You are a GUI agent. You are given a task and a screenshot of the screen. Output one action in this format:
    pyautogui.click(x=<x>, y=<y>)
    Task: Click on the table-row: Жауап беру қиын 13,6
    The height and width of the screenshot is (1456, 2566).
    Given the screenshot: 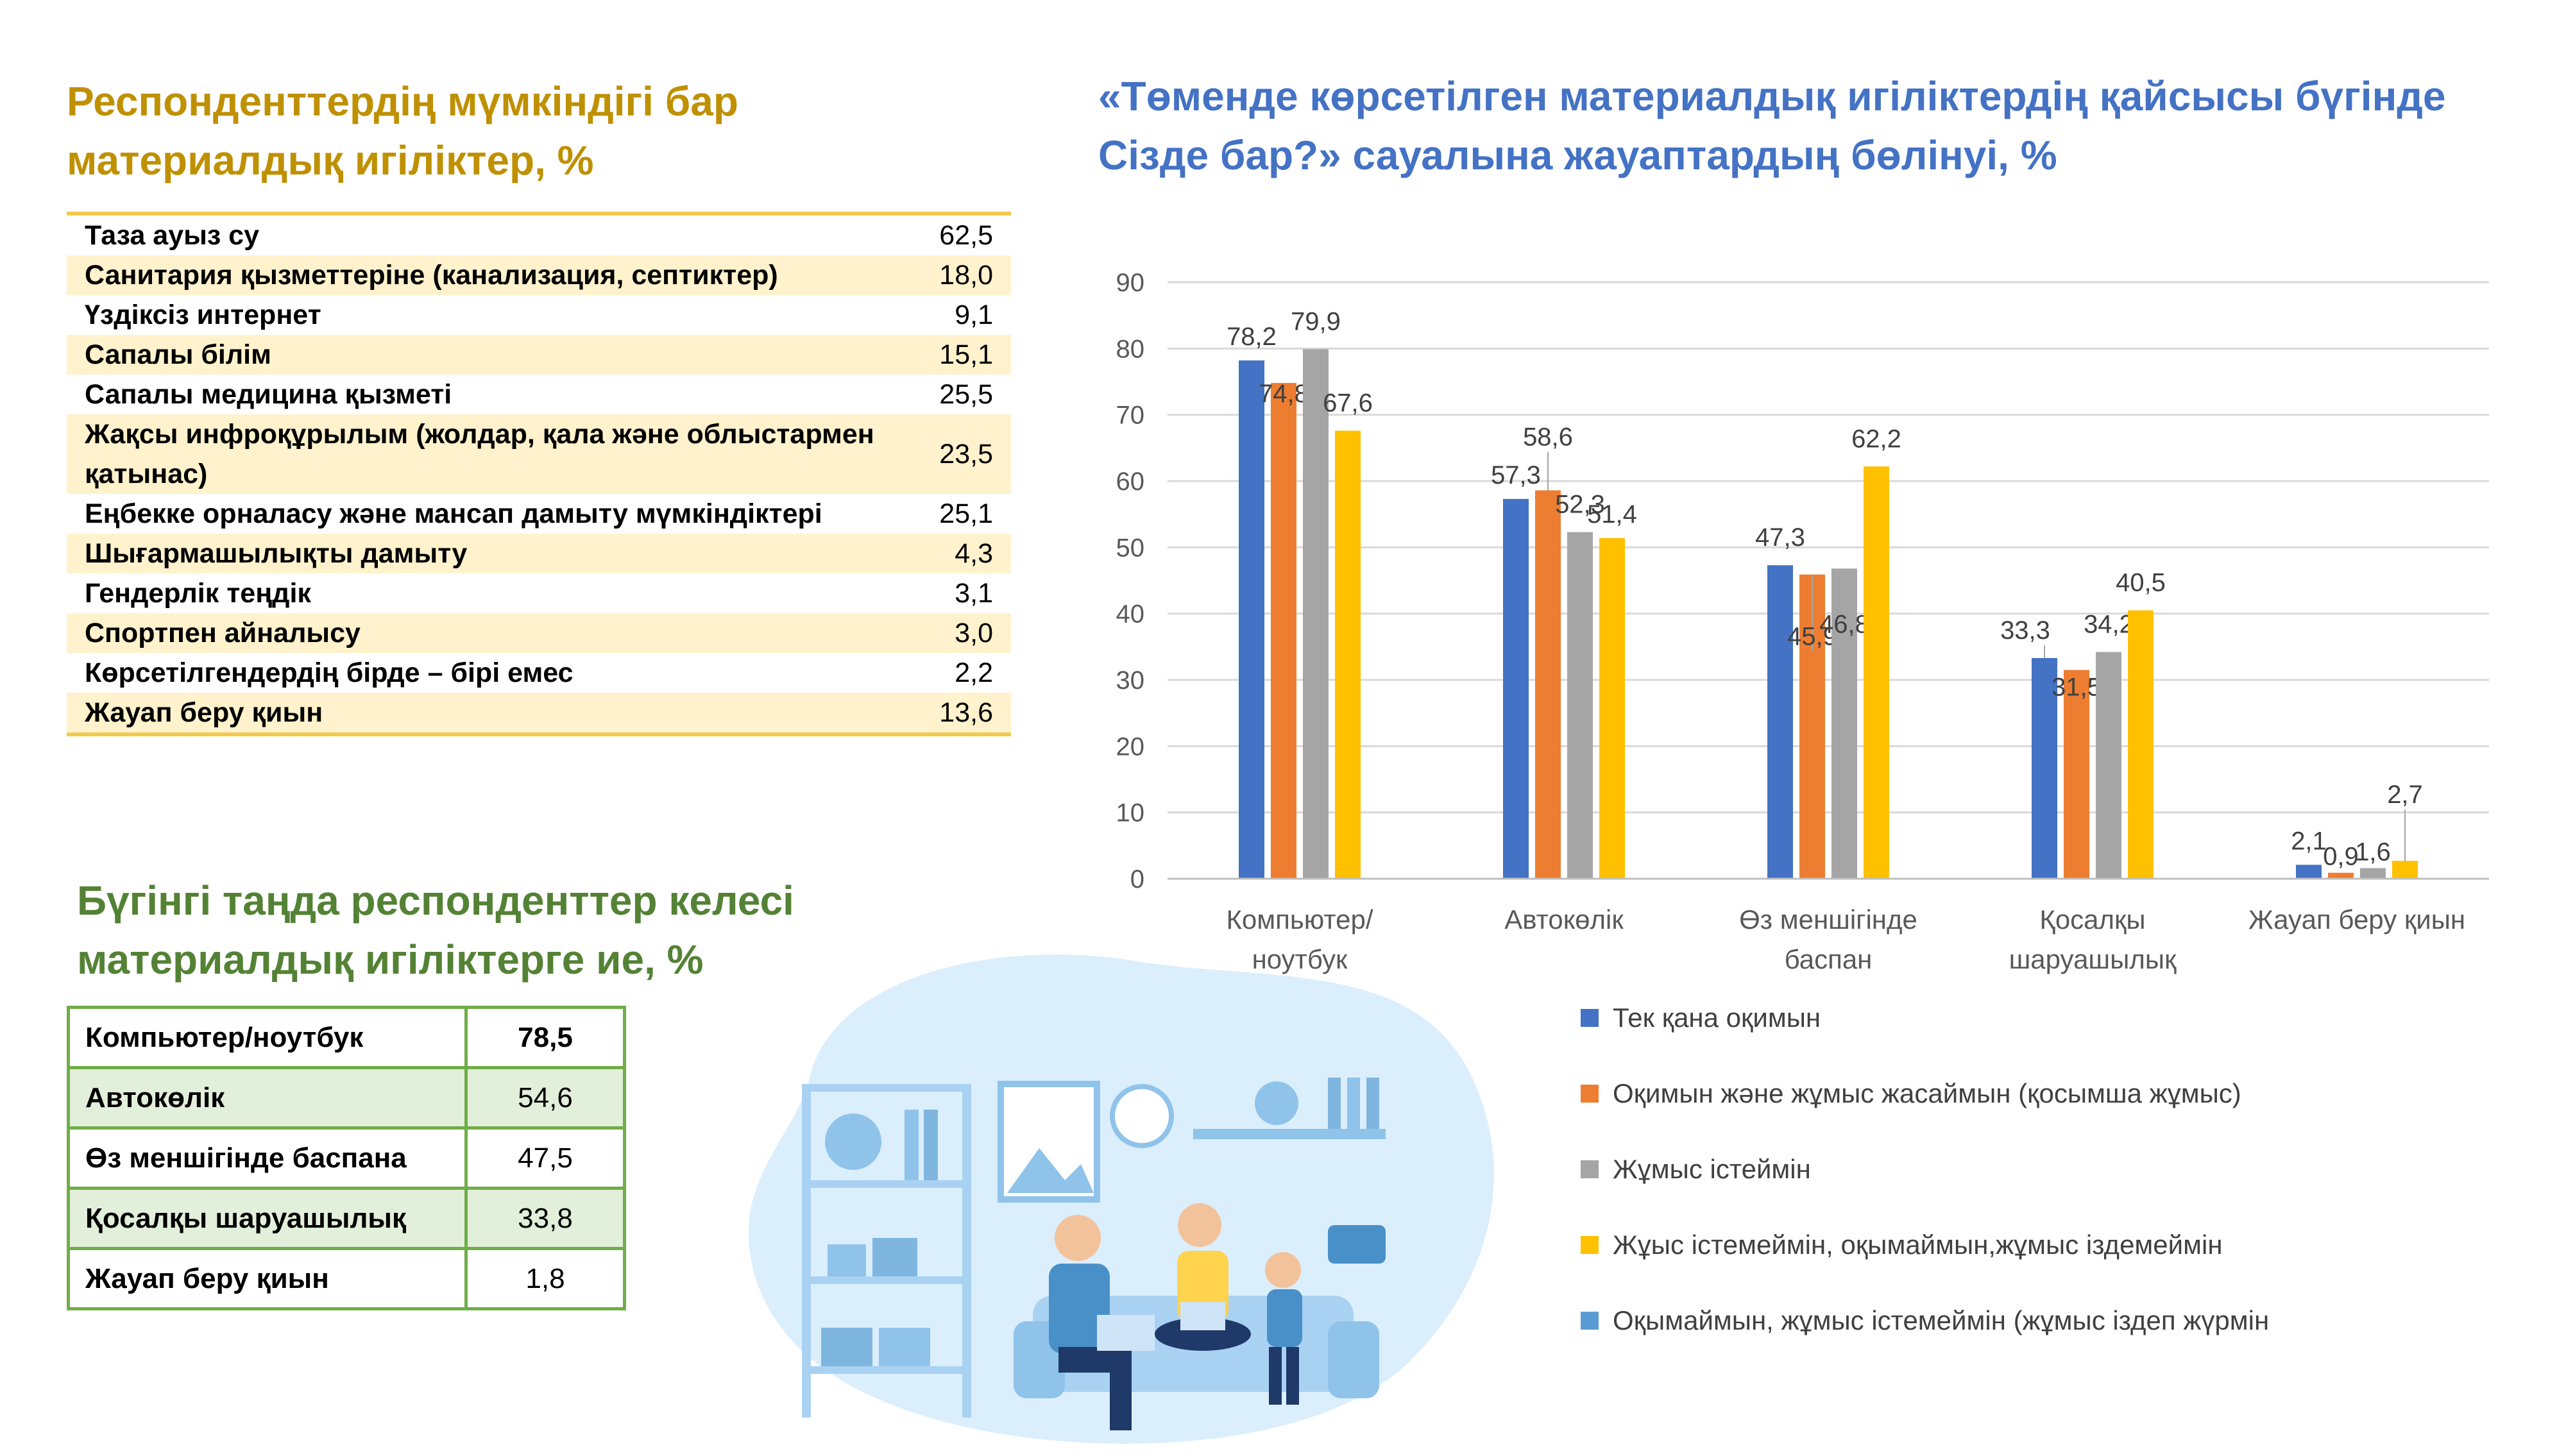 What is the action you would take?
    pyautogui.click(x=539, y=712)
    